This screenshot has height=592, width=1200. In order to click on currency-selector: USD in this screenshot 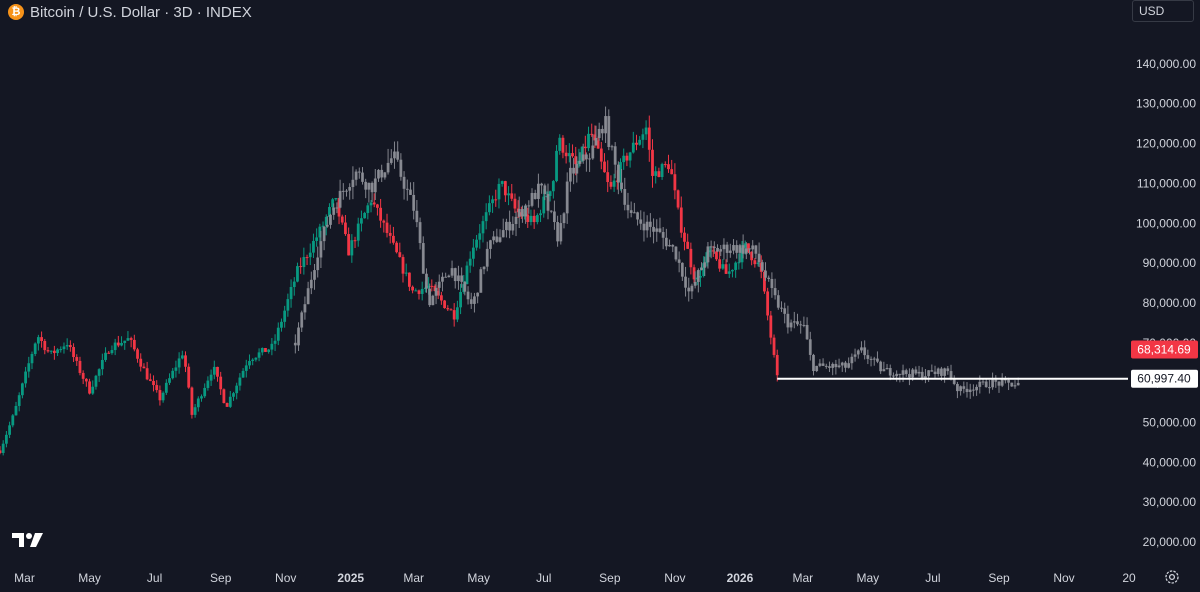, I will do `click(1163, 11)`.